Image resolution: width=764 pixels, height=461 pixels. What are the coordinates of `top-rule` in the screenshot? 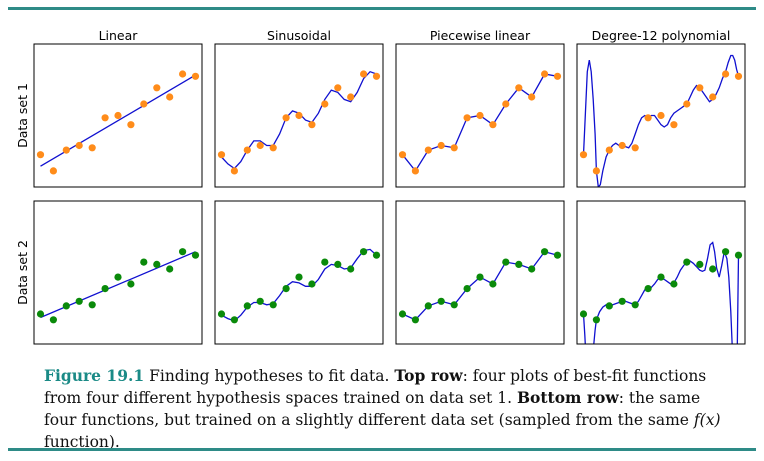 It's located at (382, 8).